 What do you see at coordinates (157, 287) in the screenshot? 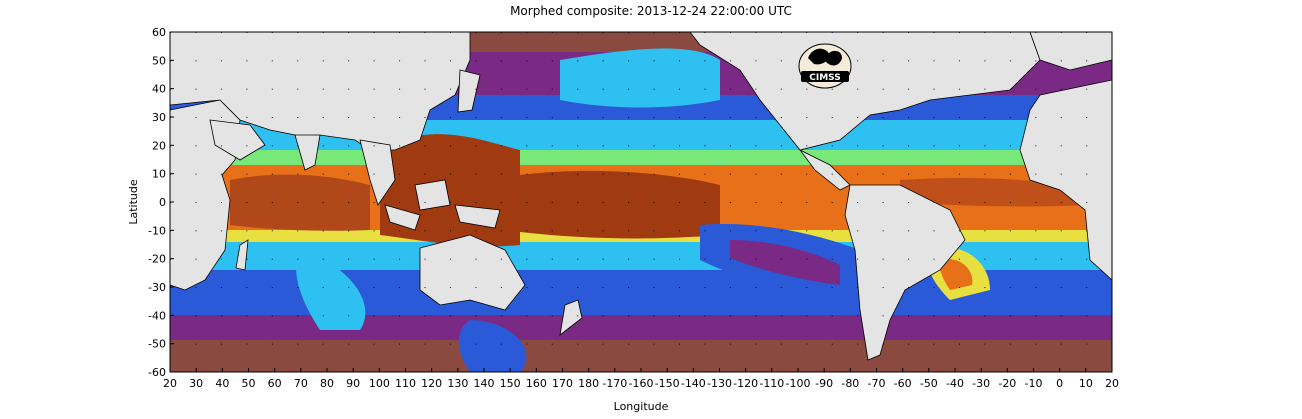
I see `y-tick-label: -30` at bounding box center [157, 287].